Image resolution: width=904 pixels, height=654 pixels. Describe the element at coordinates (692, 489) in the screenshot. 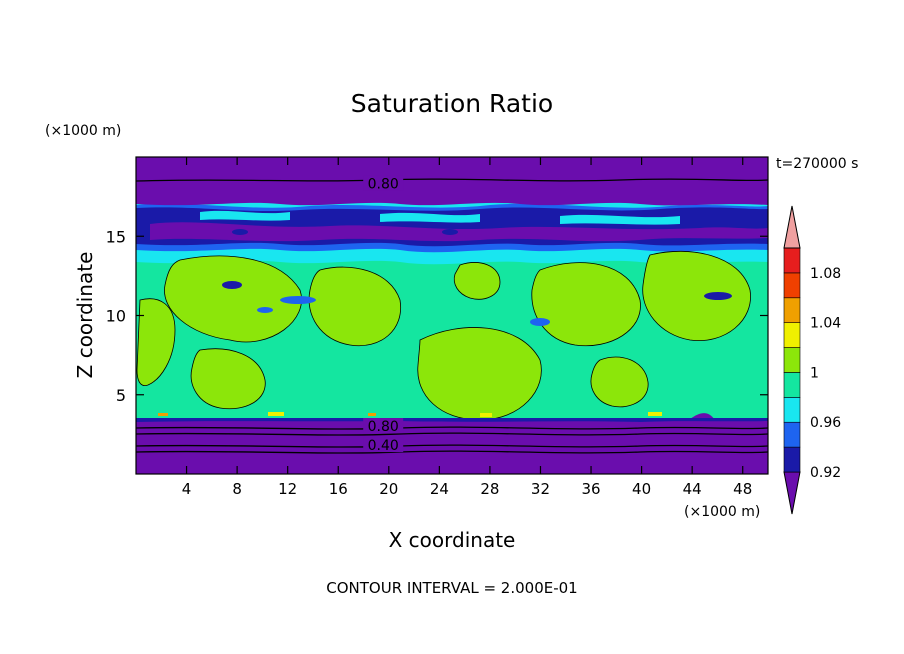

I see `x-tick-label: 44` at that location.